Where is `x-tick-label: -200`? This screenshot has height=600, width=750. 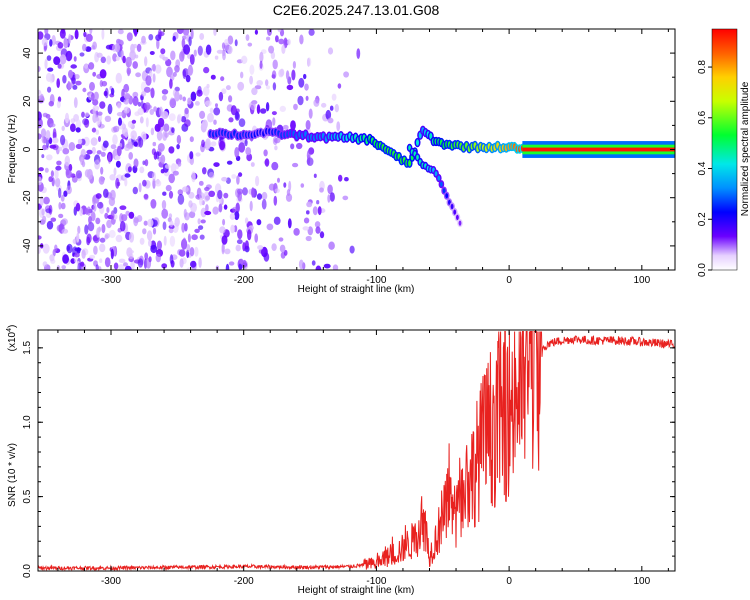 x-tick-label: -200 is located at coordinates (244, 280).